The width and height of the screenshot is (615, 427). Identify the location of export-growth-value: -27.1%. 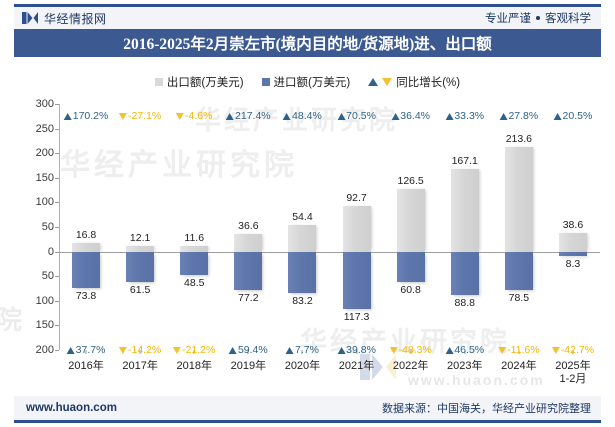
(145, 116).